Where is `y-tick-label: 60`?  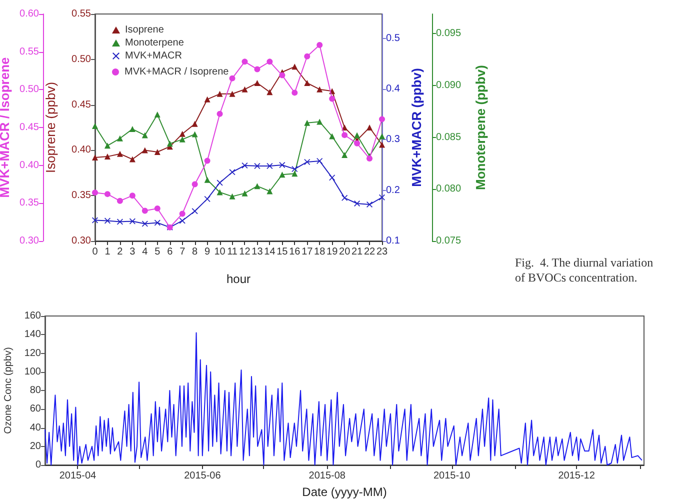 y-tick-label: 60 is located at coordinates (36, 409).